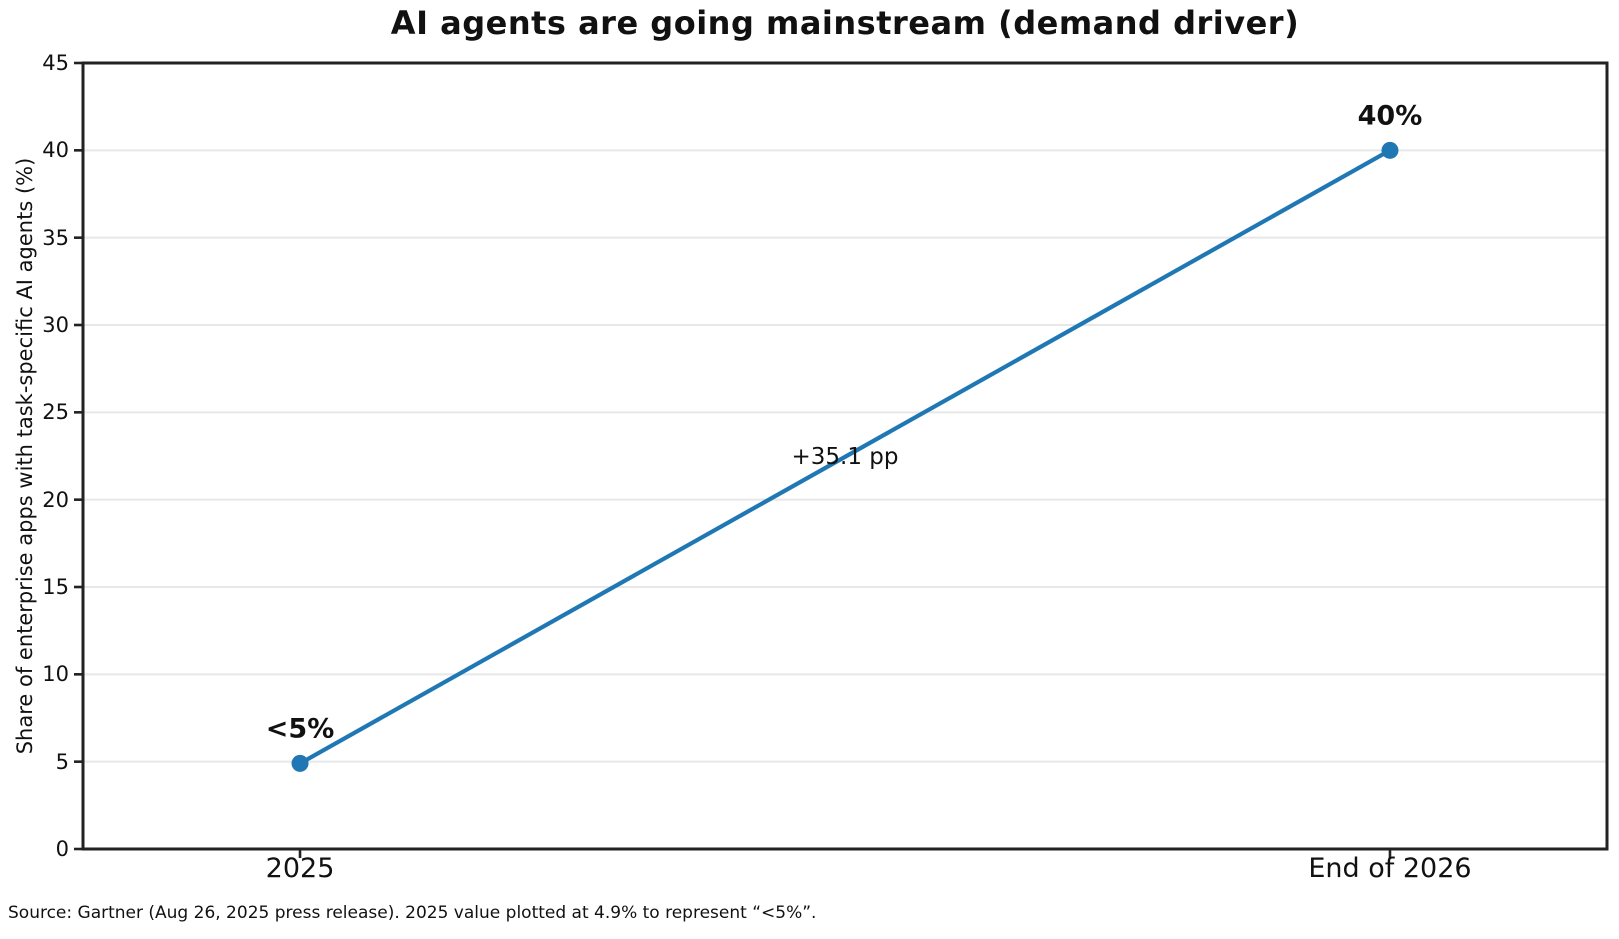  I want to click on change-annotation: +35.1 pp, so click(845, 456).